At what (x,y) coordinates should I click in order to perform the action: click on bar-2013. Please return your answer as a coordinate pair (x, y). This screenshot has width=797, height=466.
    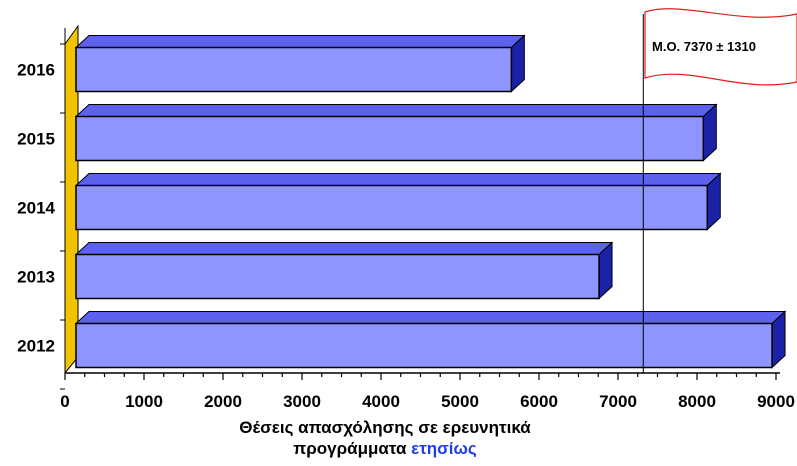
    Looking at the image, I should click on (344, 270).